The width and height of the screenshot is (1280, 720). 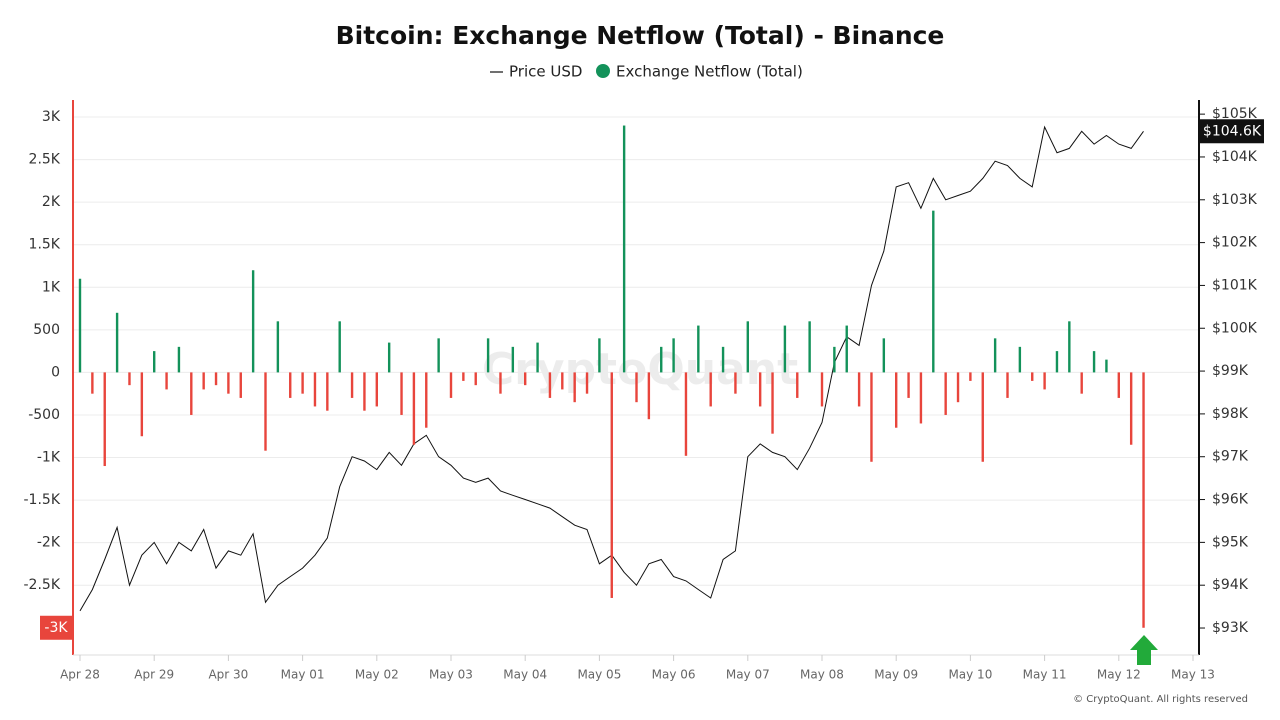 I want to click on y2-tick-label: $98K, so click(x=1230, y=414).